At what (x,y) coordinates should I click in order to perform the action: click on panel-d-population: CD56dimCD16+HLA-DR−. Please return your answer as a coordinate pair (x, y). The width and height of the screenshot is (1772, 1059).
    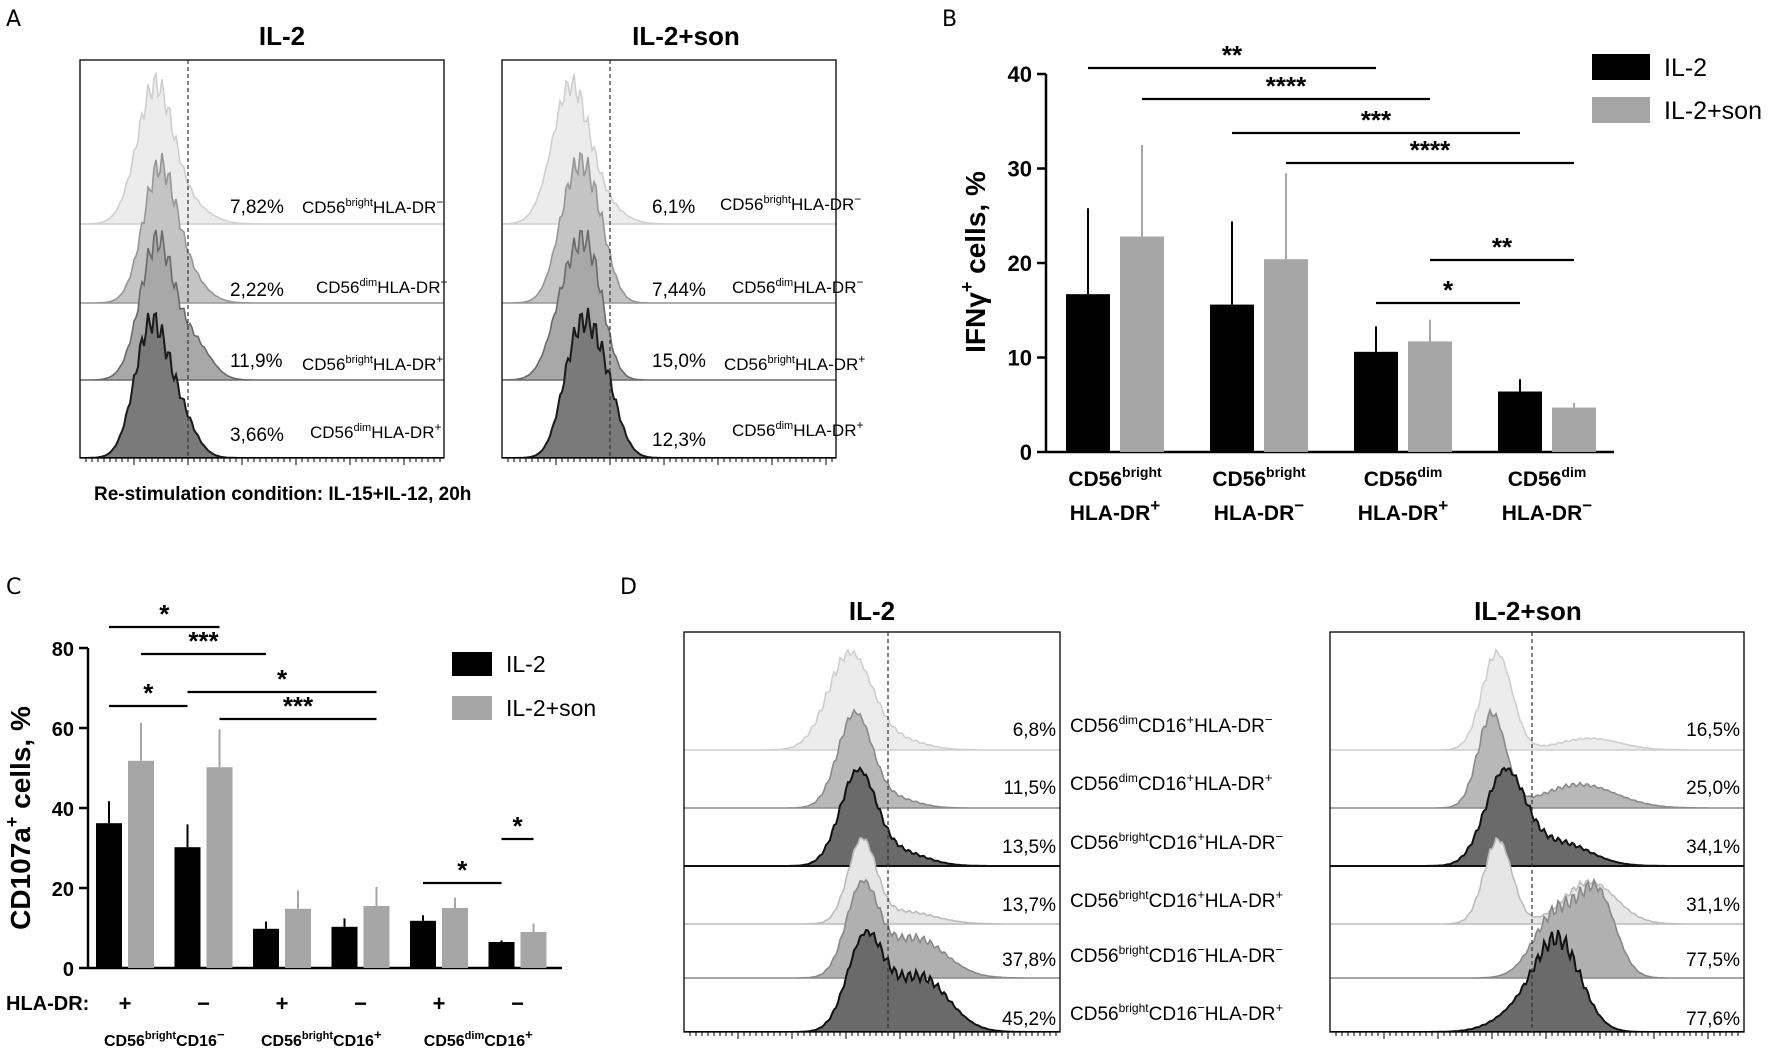
    Looking at the image, I should click on (1171, 724).